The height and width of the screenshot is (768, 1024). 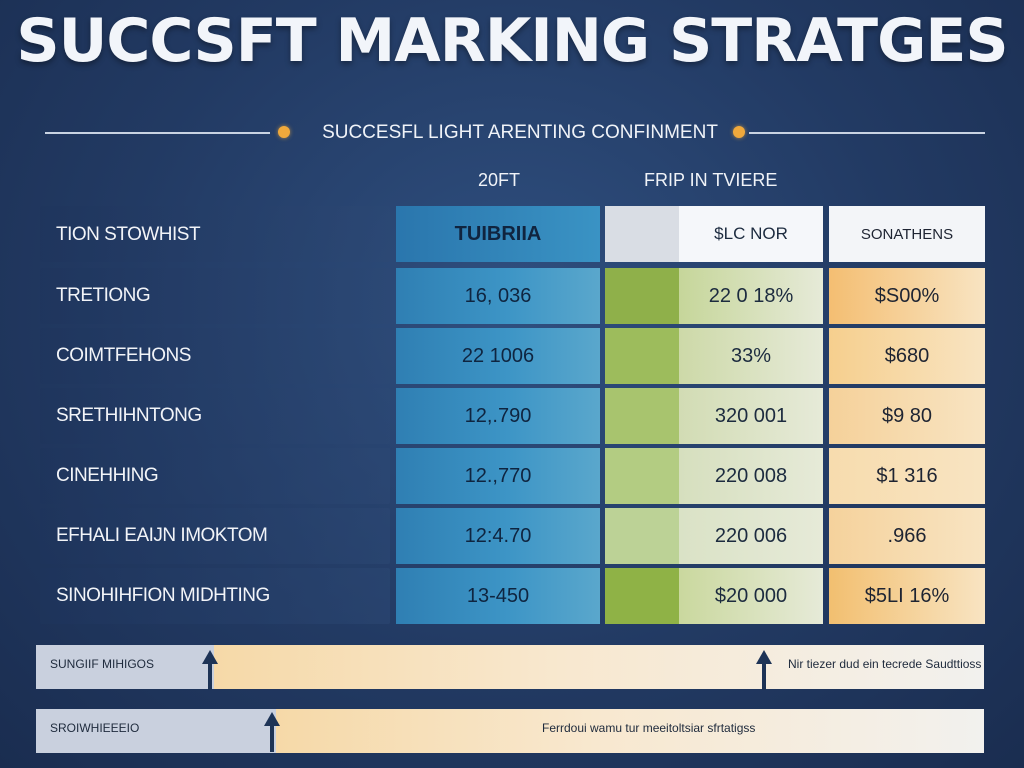 What do you see at coordinates (751, 596) in the screenshot?
I see `cell-col2: $20 000` at bounding box center [751, 596].